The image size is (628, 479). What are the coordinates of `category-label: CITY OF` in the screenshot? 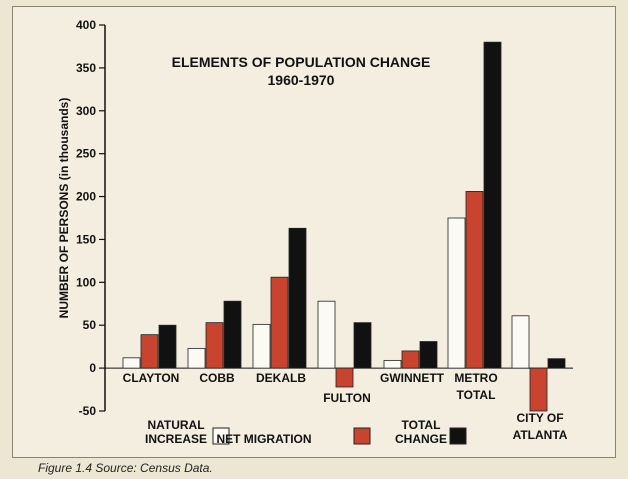 It's located at (539, 418).